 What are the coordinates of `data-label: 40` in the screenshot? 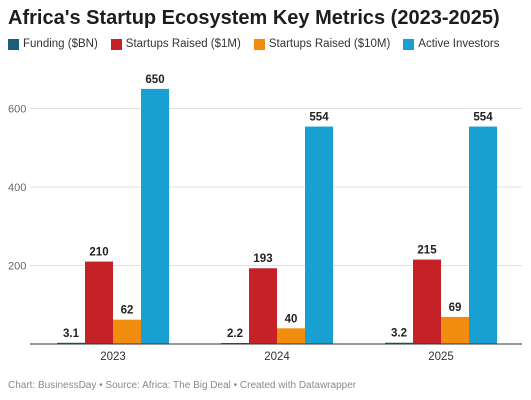 It's located at (291, 319).